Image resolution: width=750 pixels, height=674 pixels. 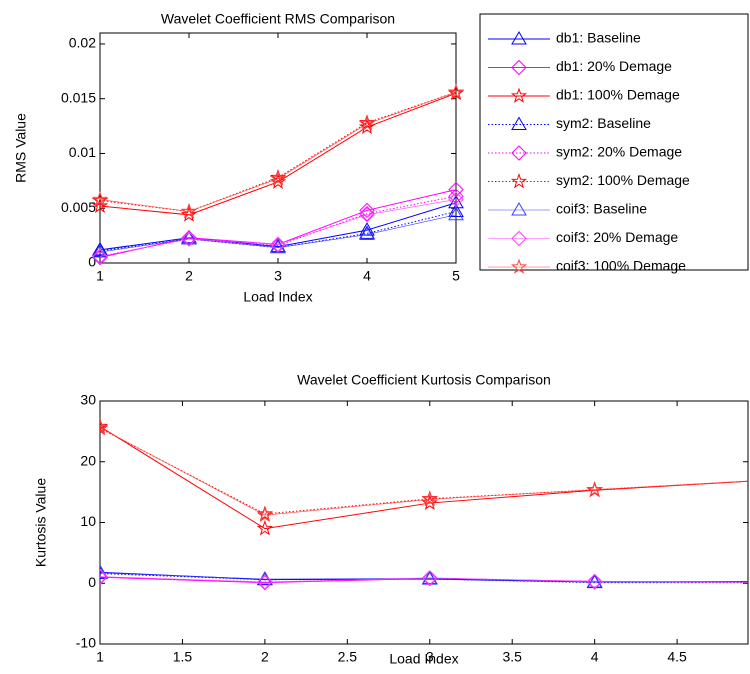 I want to click on y-tick-label: 20, so click(x=88, y=460).